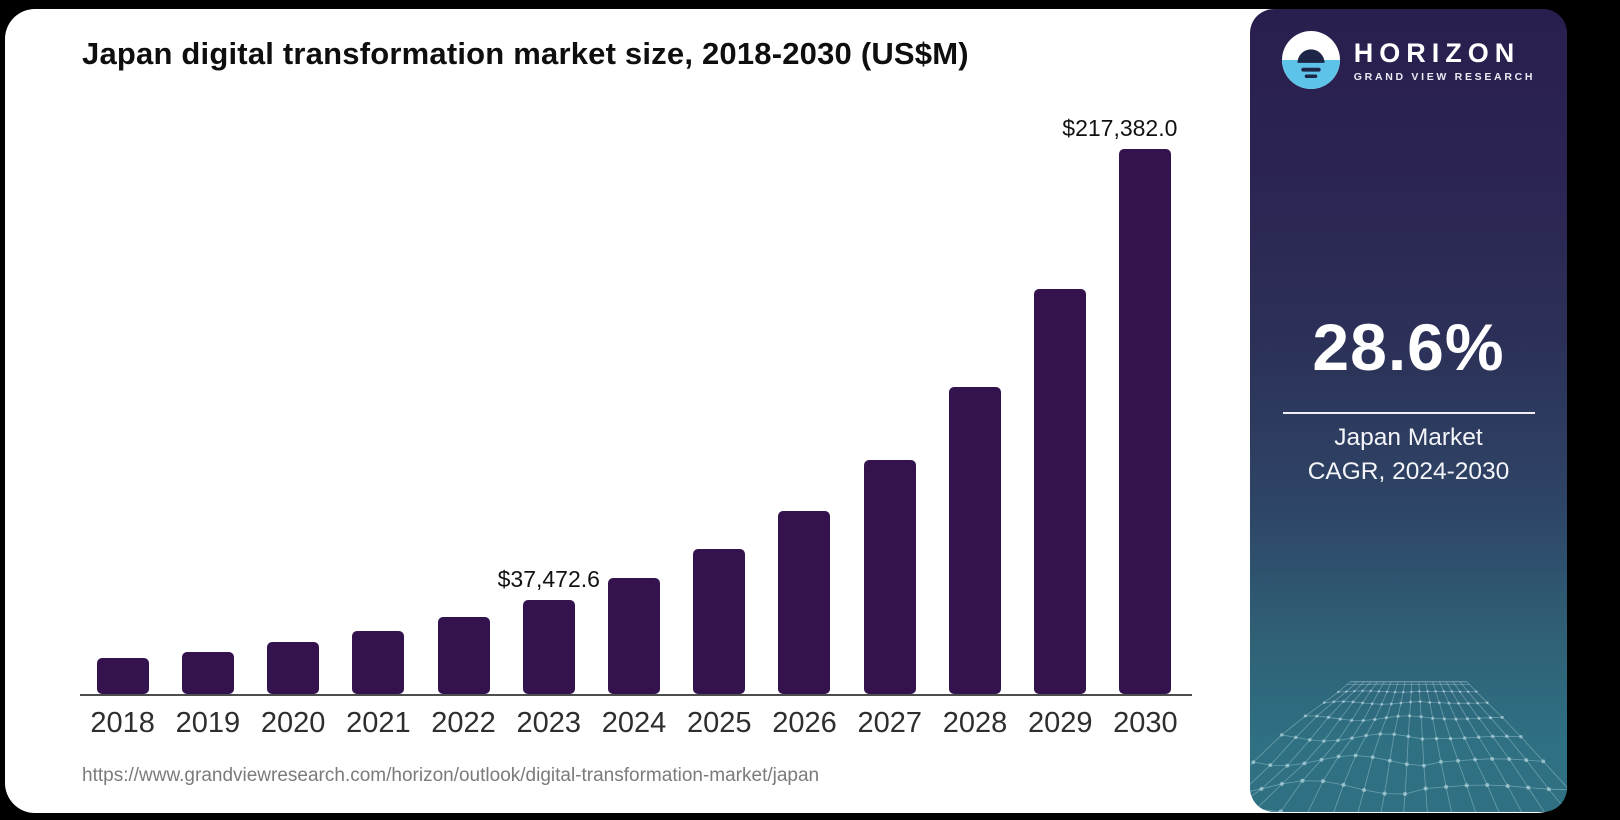 The width and height of the screenshot is (1620, 820). I want to click on bar-data-label: $37,472.6, so click(548, 579).